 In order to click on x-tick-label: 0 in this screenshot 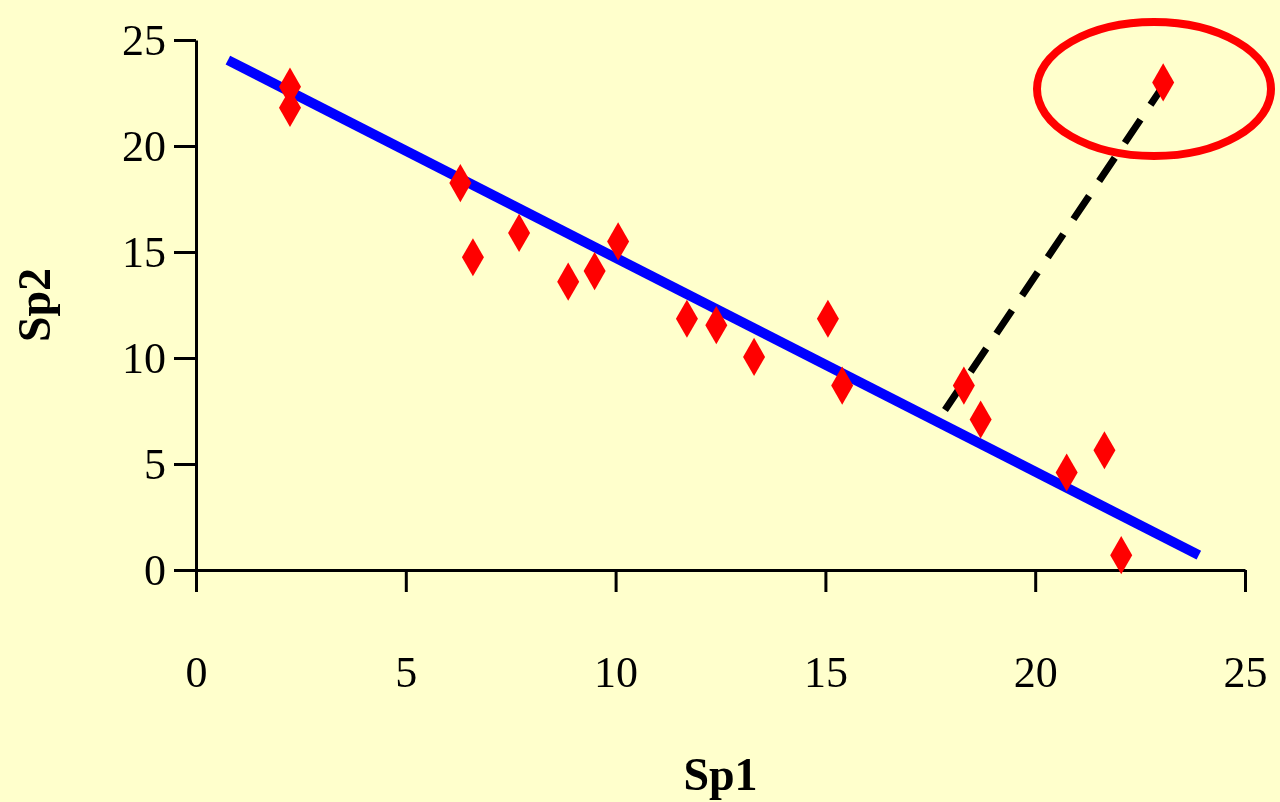, I will do `click(196, 673)`.